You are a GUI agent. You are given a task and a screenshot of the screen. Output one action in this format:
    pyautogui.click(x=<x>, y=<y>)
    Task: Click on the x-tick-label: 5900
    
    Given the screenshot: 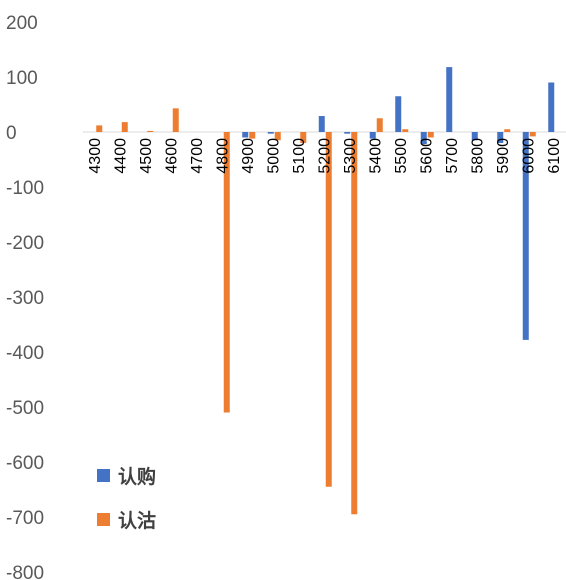 What is the action you would take?
    pyautogui.click(x=503, y=156)
    